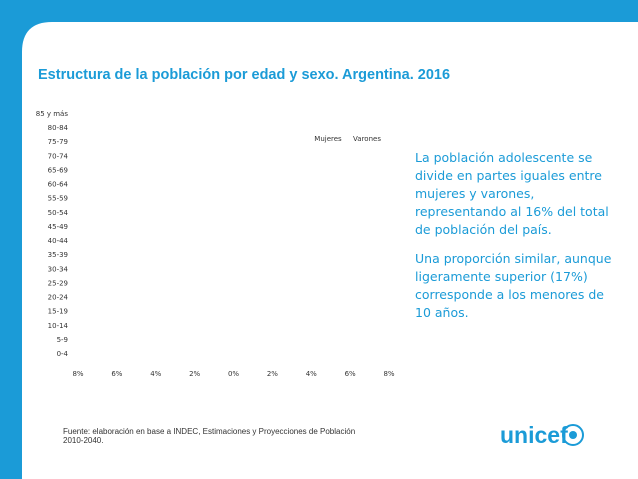 The image size is (638, 479). I want to click on y-tick-label: 20-24, so click(58, 298).